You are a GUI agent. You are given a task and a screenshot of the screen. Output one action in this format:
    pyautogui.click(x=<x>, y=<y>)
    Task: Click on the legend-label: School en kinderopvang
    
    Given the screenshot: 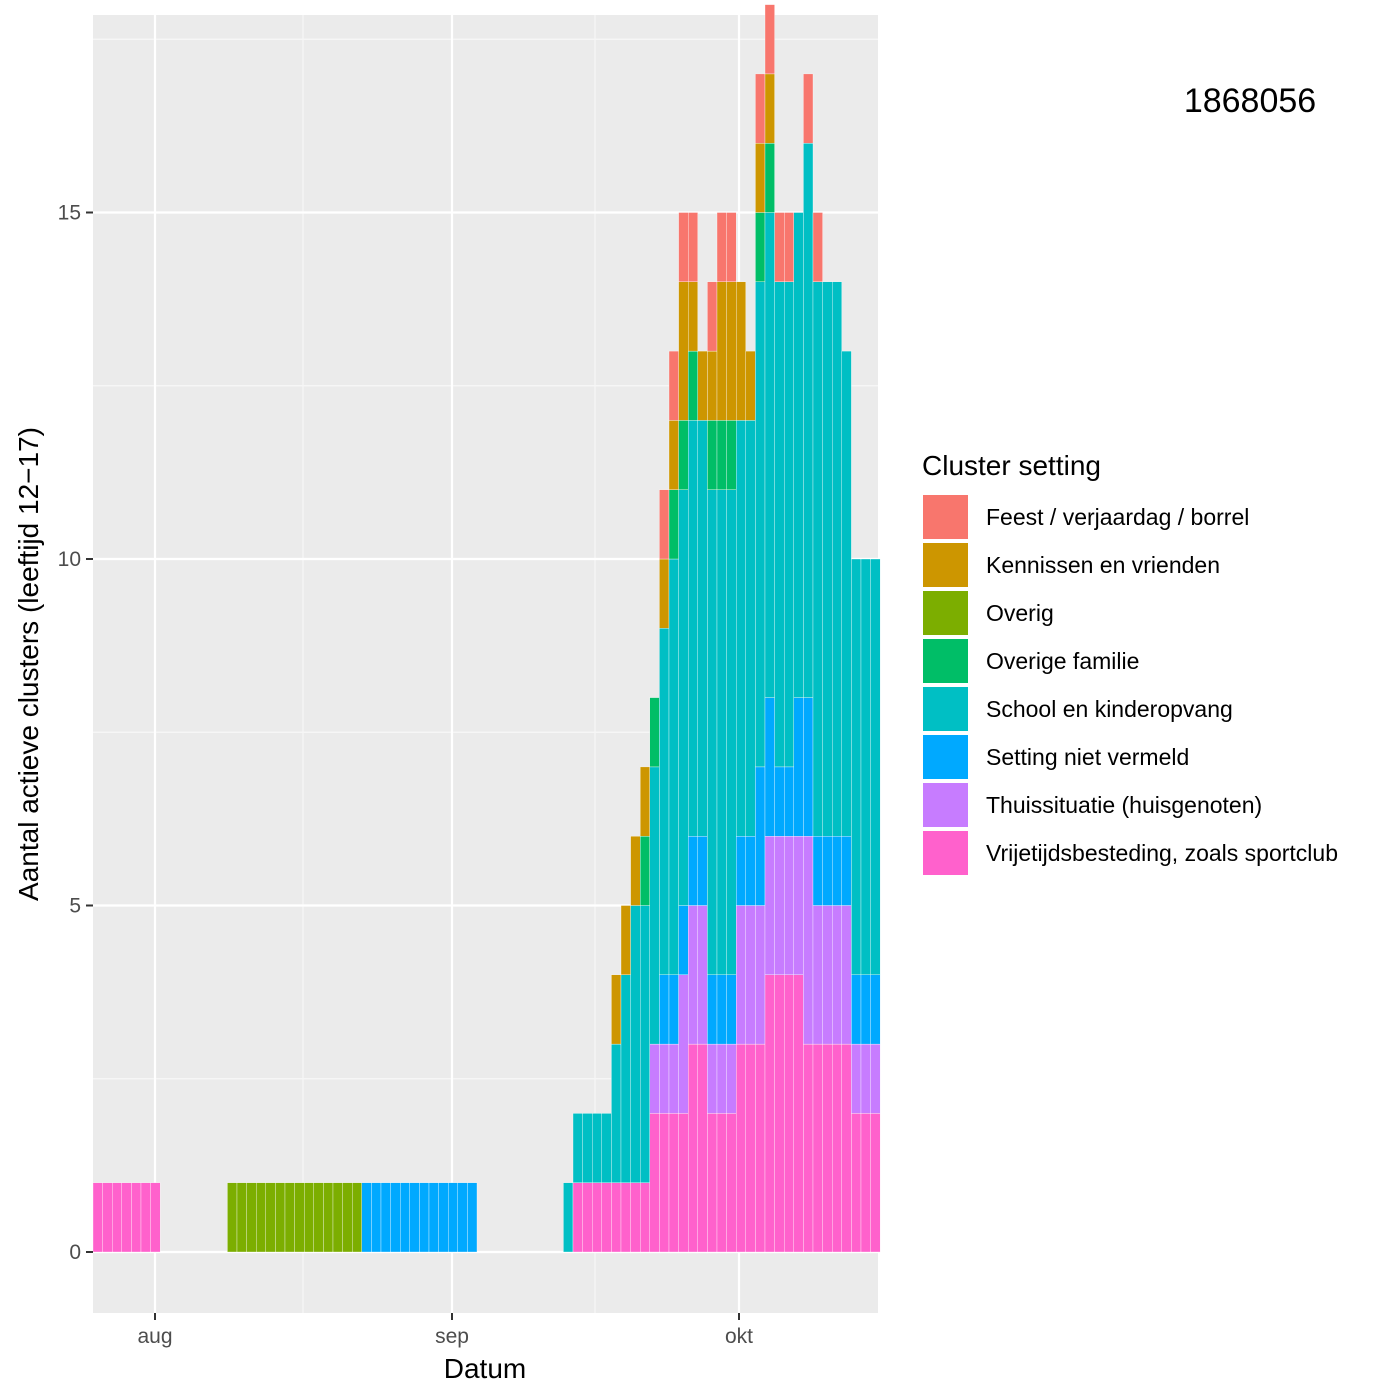 What is the action you would take?
    pyautogui.click(x=1109, y=709)
    